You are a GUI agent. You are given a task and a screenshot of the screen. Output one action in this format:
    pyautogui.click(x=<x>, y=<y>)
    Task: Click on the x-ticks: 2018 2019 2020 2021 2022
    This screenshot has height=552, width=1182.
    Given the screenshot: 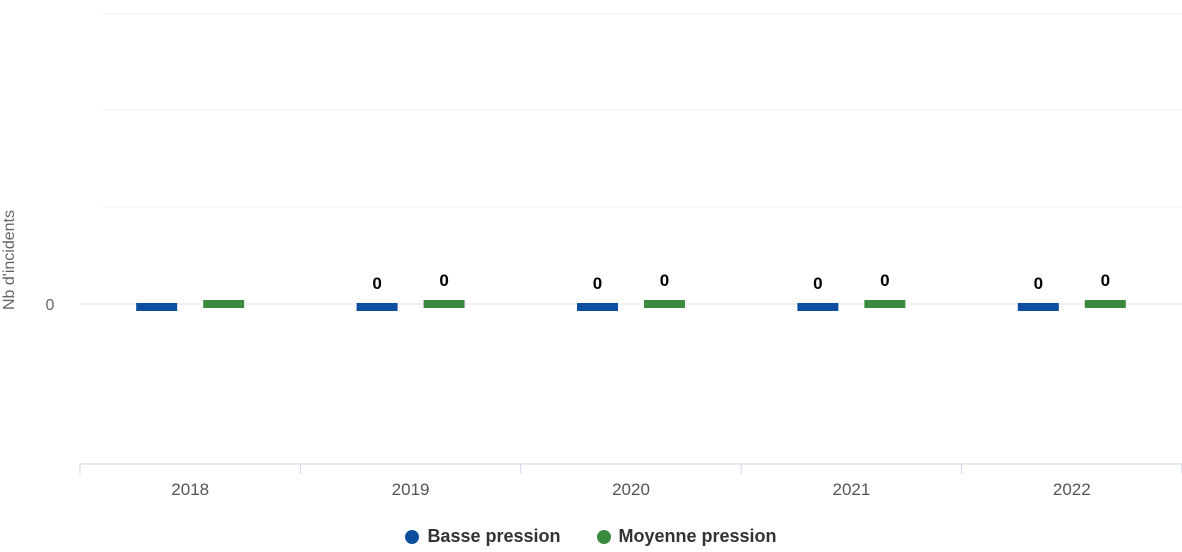 What is the action you would take?
    pyautogui.click(x=630, y=481)
    